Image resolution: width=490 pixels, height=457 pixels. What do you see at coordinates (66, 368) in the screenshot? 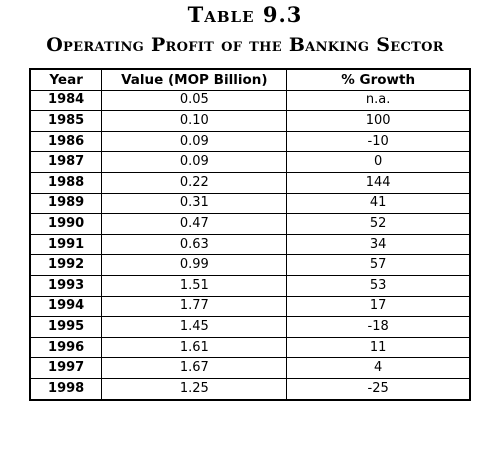
I see `year-cell: 1997` at bounding box center [66, 368].